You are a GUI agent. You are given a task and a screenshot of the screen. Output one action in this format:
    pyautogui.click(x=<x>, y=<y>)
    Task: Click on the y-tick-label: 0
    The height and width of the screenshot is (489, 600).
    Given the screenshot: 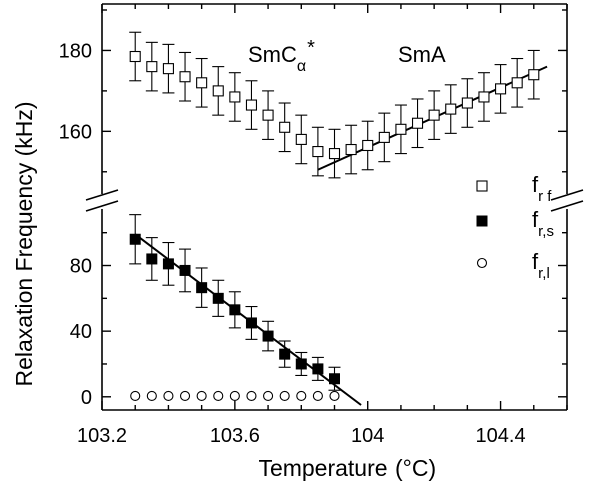 What is the action you would take?
    pyautogui.click(x=86, y=398)
    